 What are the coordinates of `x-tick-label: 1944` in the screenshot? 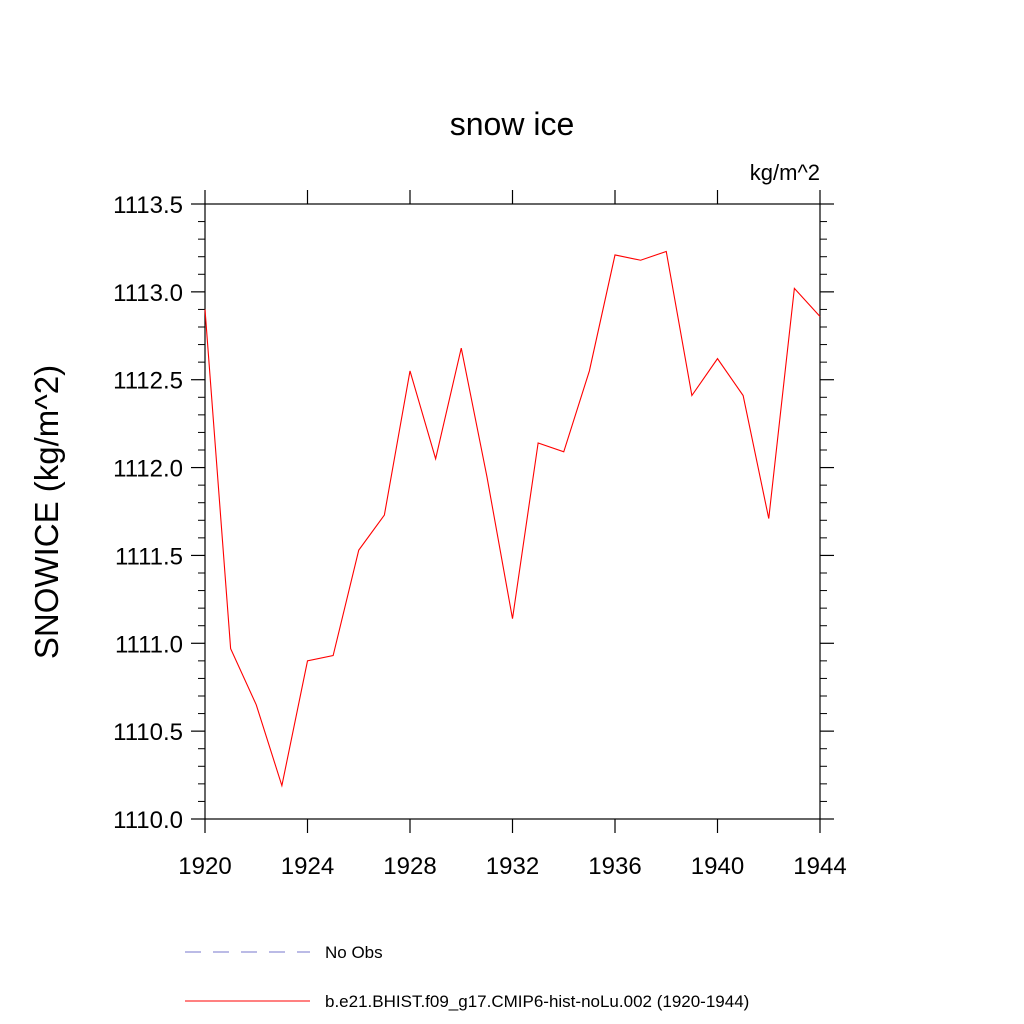 It's located at (819, 866).